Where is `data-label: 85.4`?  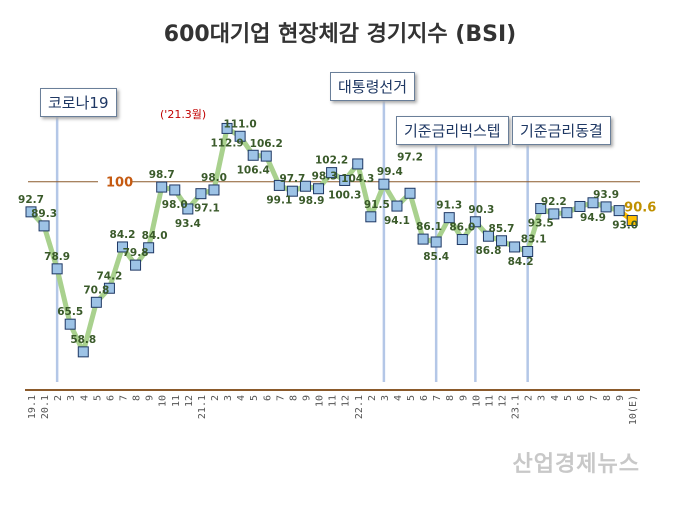
data-label: 85.4 is located at coordinates (436, 257).